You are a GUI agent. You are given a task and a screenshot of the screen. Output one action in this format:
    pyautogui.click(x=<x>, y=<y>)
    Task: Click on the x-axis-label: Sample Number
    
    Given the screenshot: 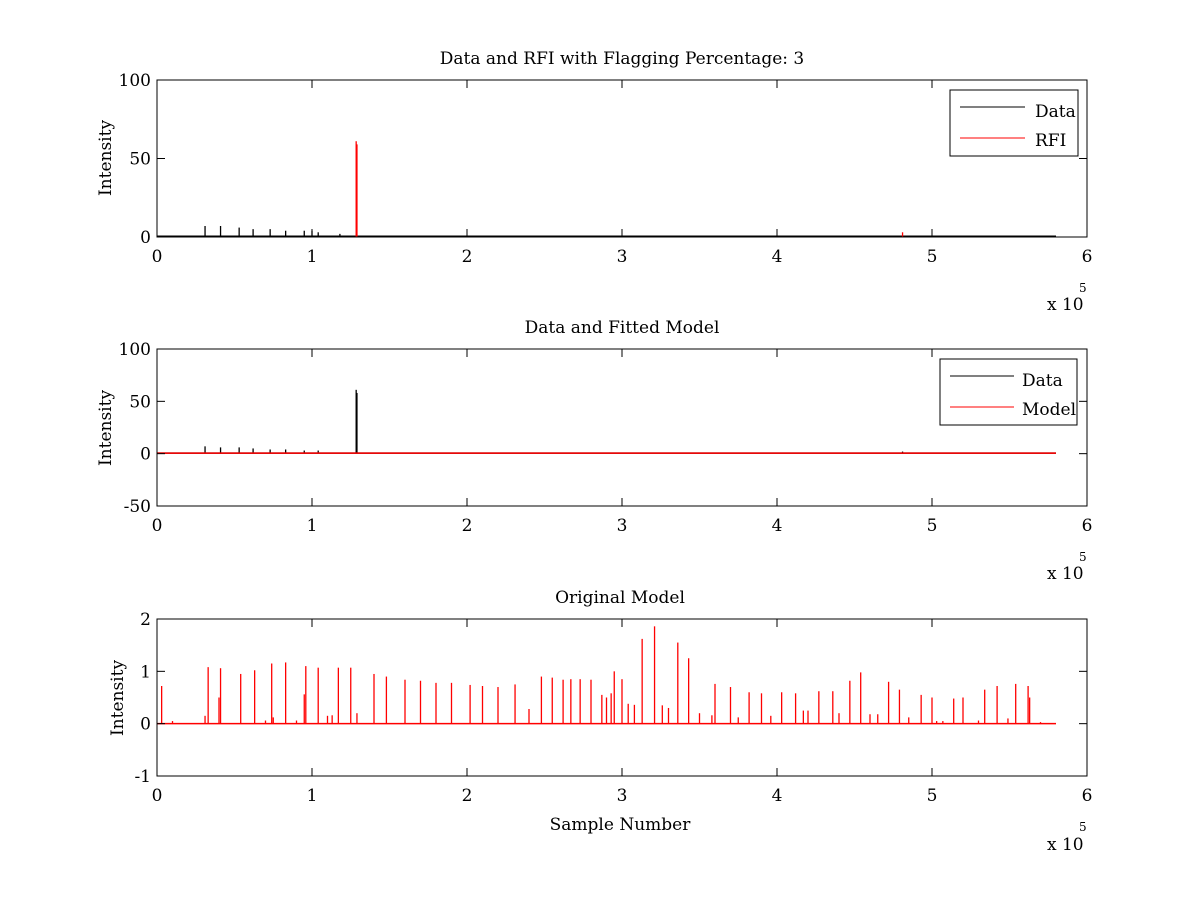 What is the action you would take?
    pyautogui.click(x=621, y=825)
    